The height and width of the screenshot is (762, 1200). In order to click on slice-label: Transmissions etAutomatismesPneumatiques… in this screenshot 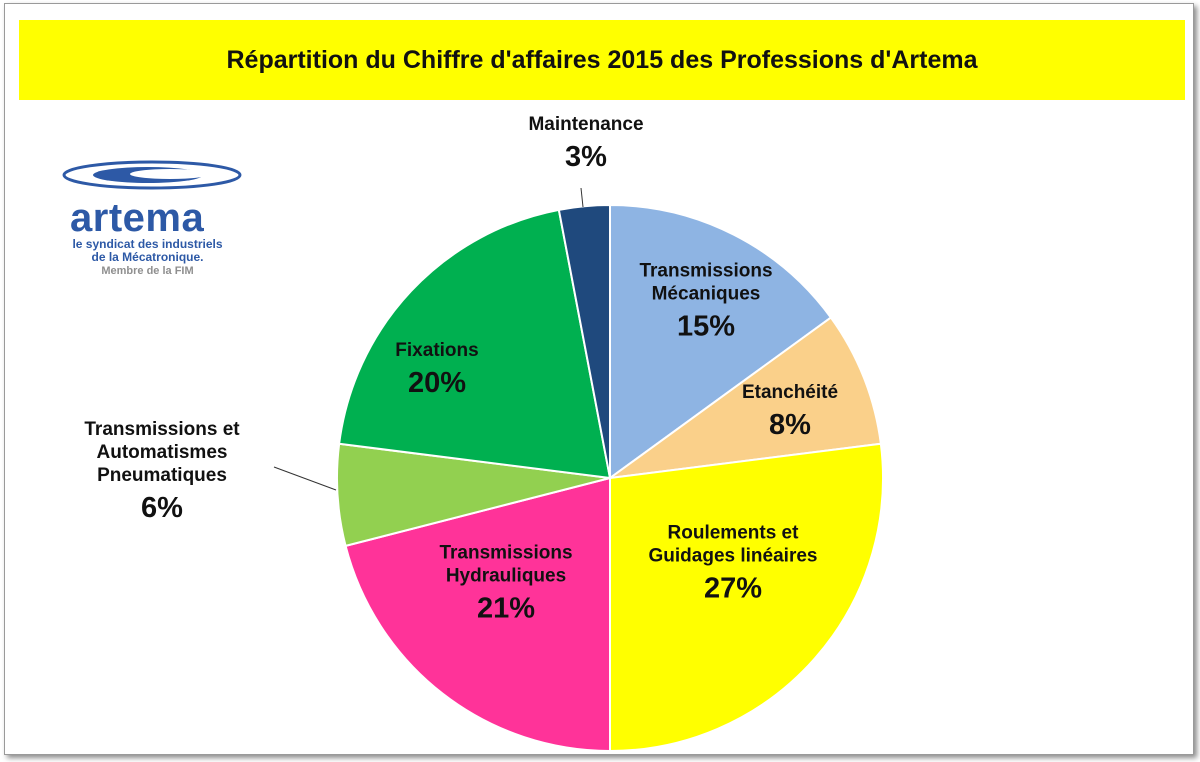, I will do `click(162, 471)`.